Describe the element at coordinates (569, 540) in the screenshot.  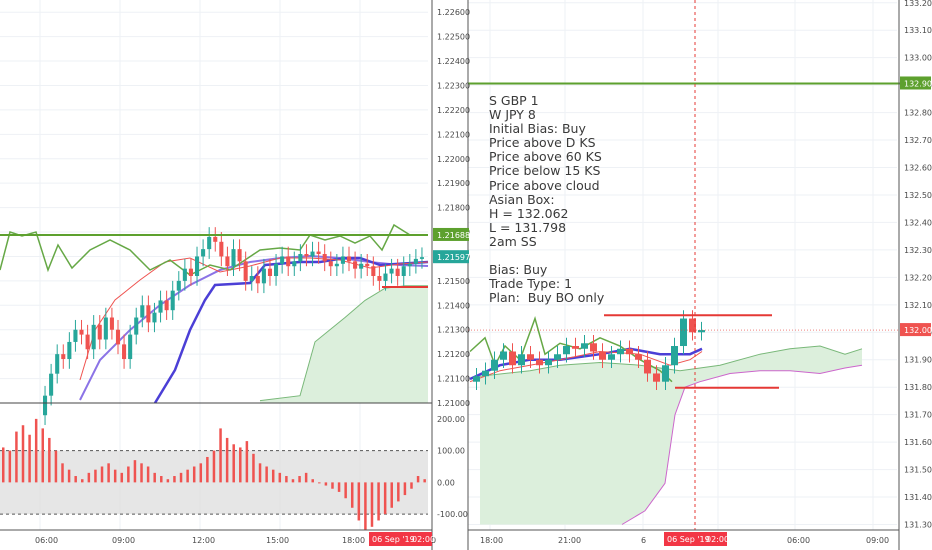
I see `time-label: 21:00` at that location.